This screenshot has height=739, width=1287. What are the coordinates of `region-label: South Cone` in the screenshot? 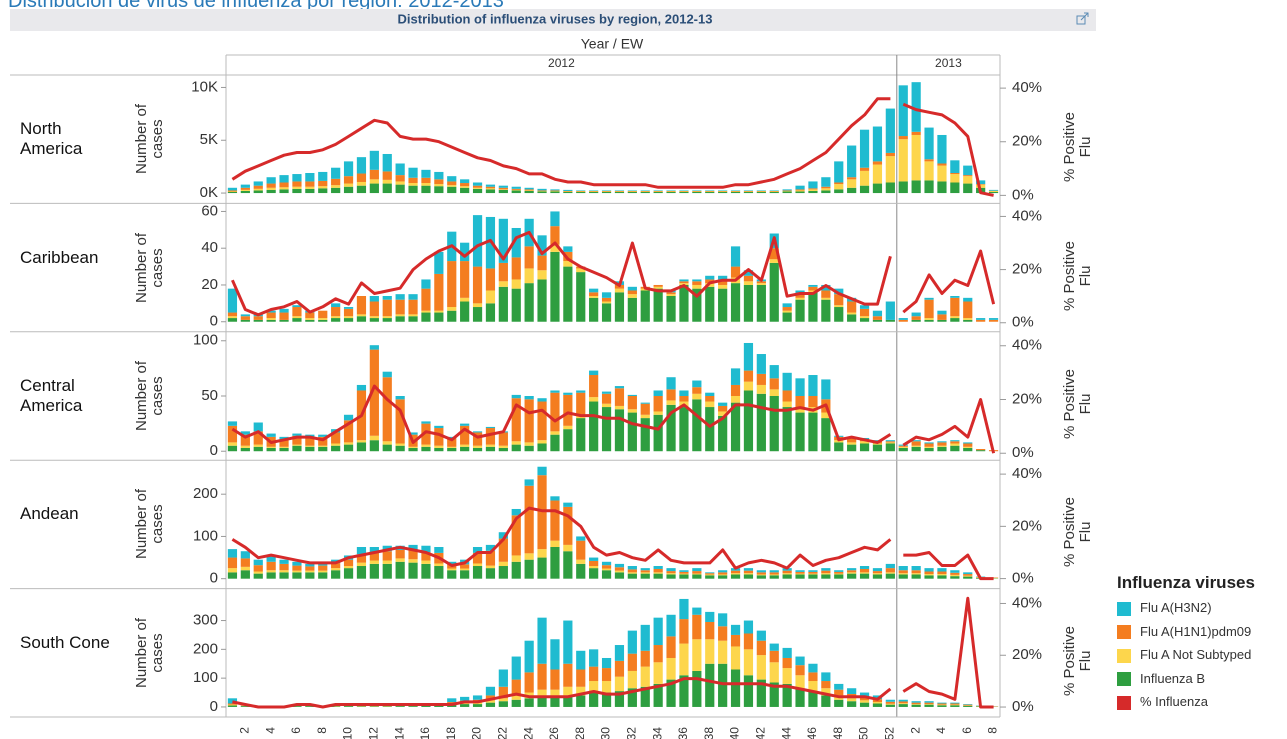 It's located at (65, 642).